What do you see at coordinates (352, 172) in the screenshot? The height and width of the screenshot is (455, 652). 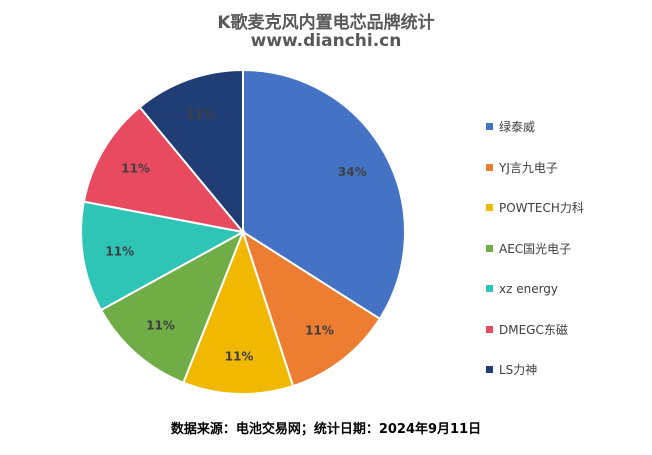 I see `slice-data-label-0: 34%` at bounding box center [352, 172].